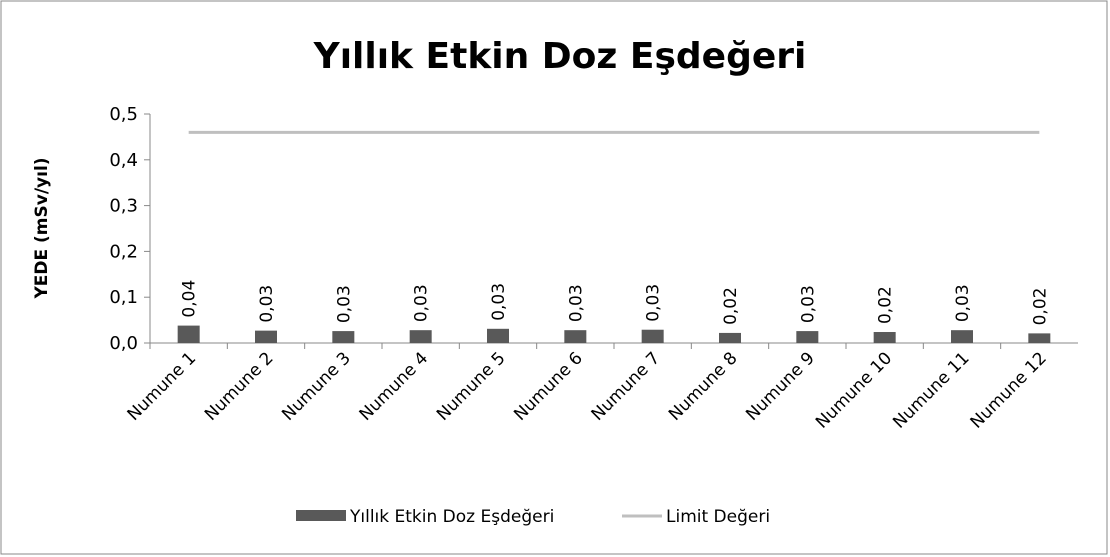  Describe the element at coordinates (123, 343) in the screenshot. I see `y-tick-label: 0,0` at that location.